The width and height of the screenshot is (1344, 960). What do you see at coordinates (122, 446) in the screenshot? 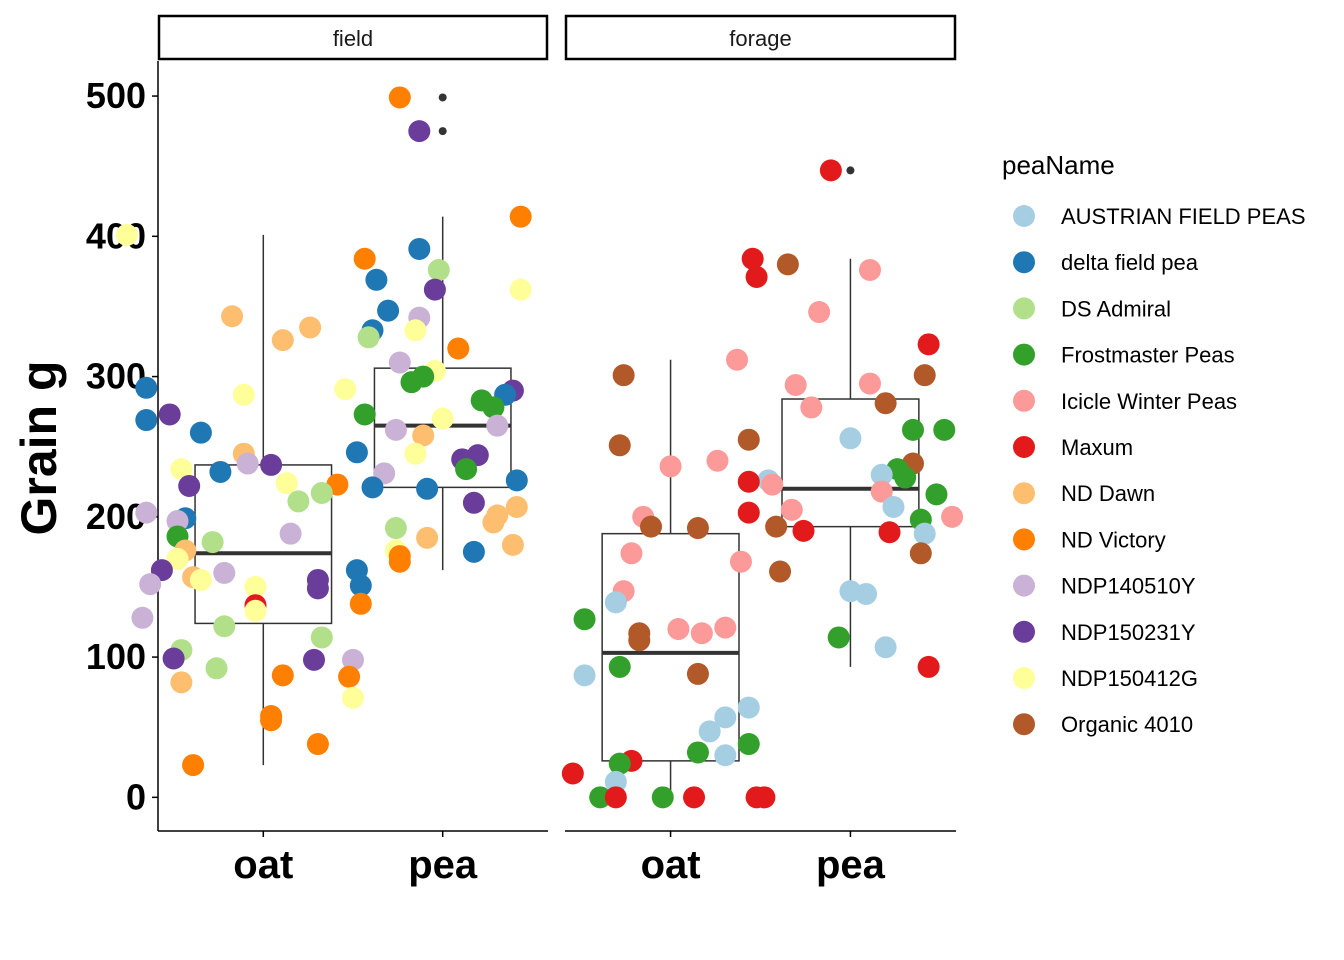
I see `y-axis: 0100200300400500` at bounding box center [122, 446].